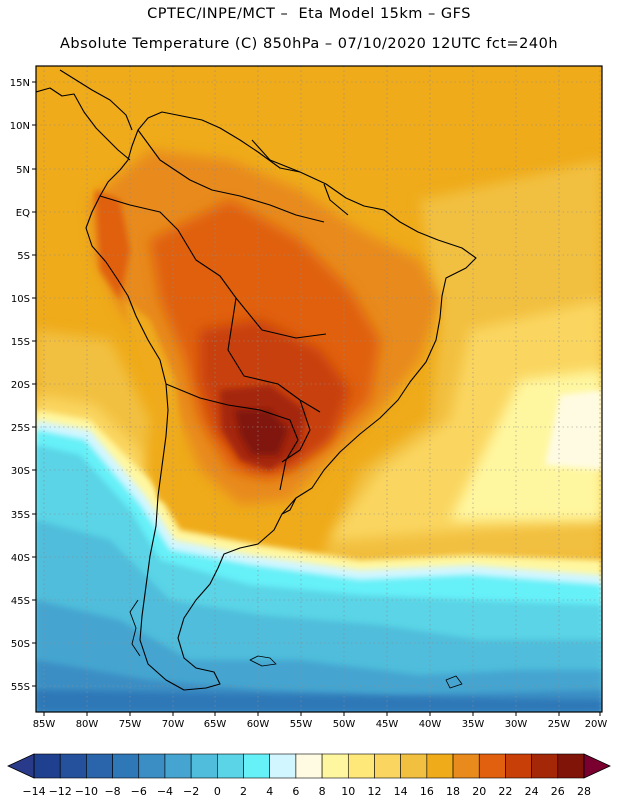  I want to click on colorbar-label: 28, so click(584, 791).